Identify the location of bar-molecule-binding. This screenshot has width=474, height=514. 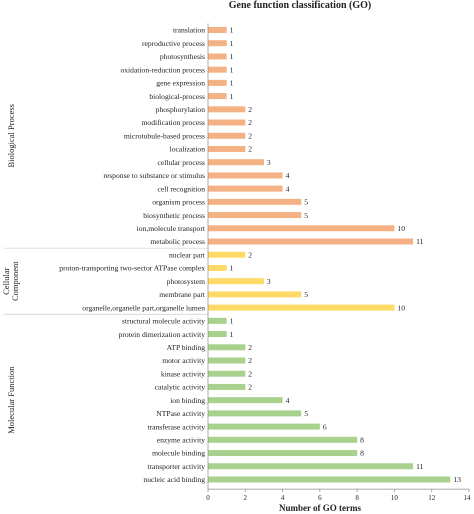
(283, 453).